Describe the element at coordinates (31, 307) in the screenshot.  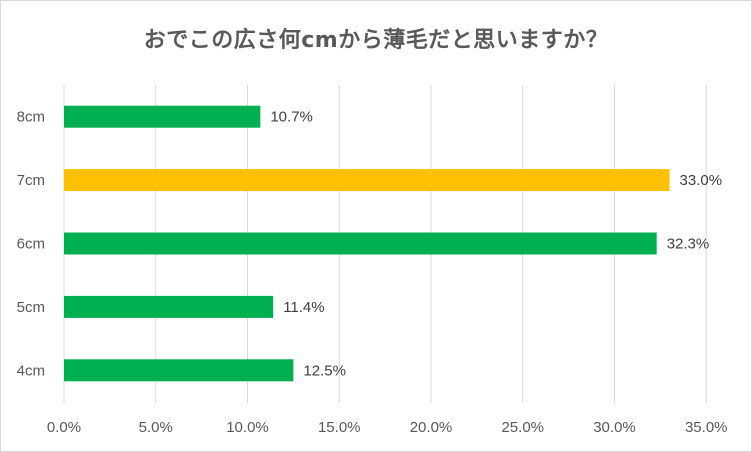
I see `y-tick-label: 5cm` at that location.